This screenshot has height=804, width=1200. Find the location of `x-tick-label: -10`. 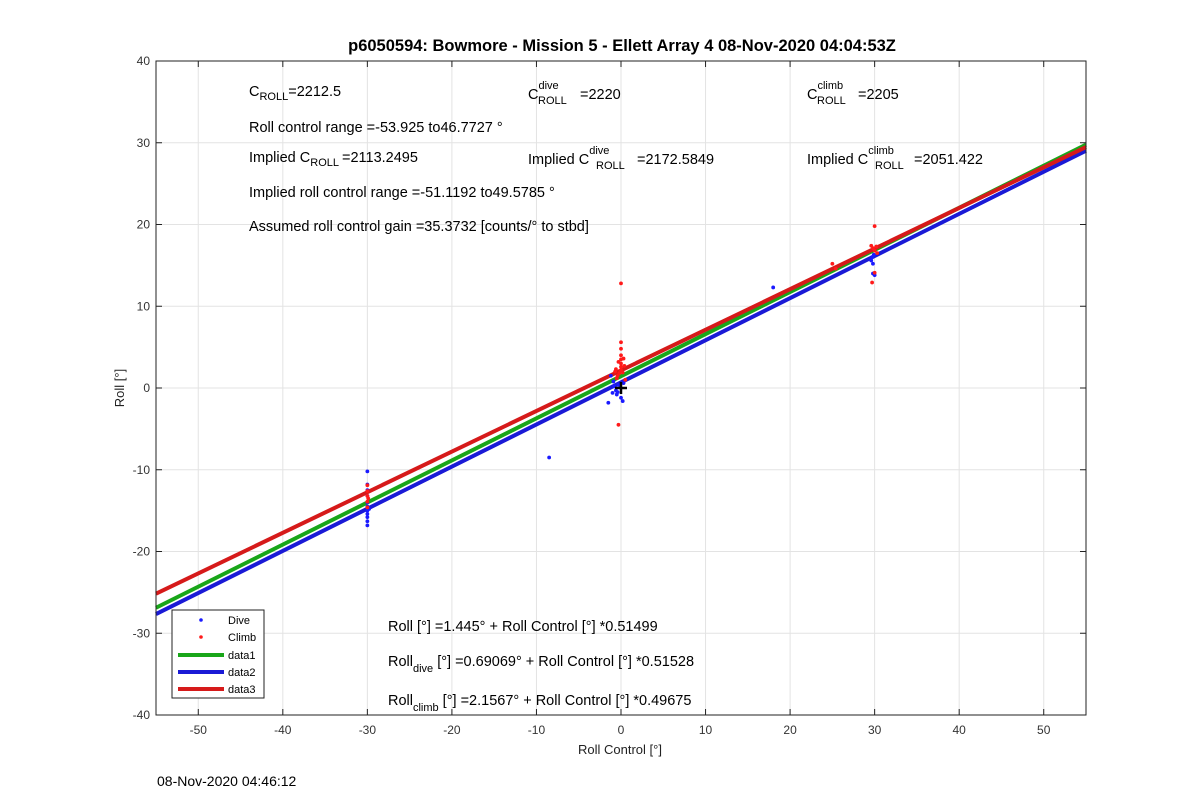

x-tick-label: -10 is located at coordinates (537, 730).